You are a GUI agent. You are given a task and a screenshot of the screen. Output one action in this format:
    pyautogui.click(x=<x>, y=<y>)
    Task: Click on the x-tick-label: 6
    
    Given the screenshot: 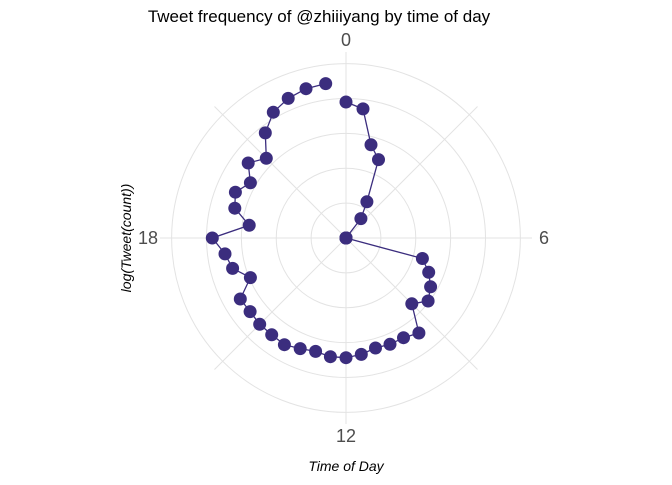 What is the action you would take?
    pyautogui.click(x=544, y=238)
    